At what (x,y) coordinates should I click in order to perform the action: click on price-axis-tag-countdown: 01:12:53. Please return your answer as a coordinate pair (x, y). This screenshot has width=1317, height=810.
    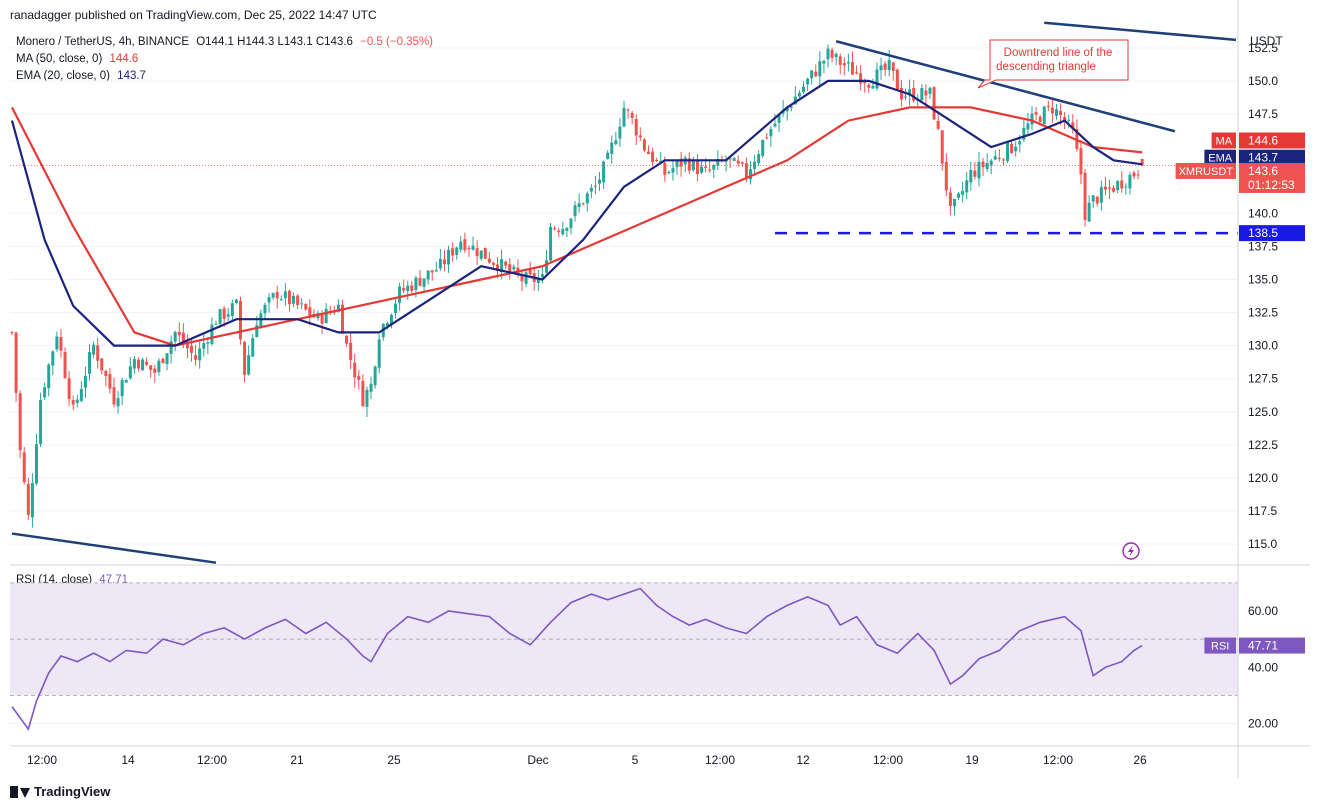
    Looking at the image, I should click on (1271, 185).